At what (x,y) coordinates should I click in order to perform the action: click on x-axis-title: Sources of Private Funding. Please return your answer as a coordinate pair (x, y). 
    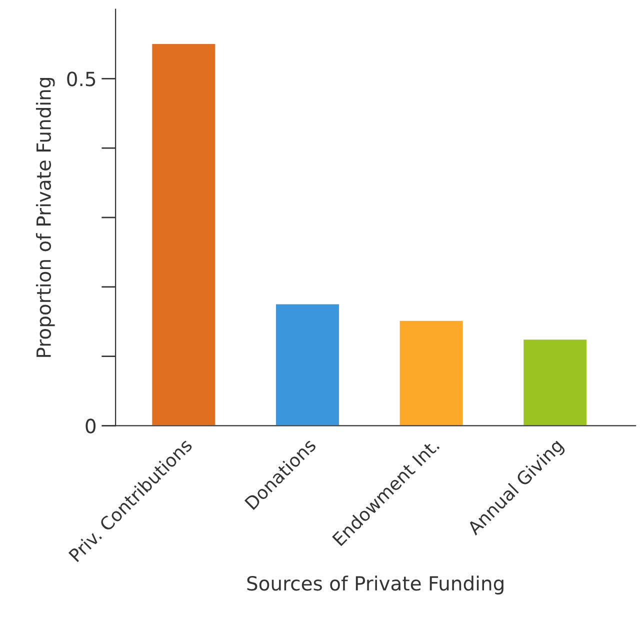
    Looking at the image, I should click on (375, 585).